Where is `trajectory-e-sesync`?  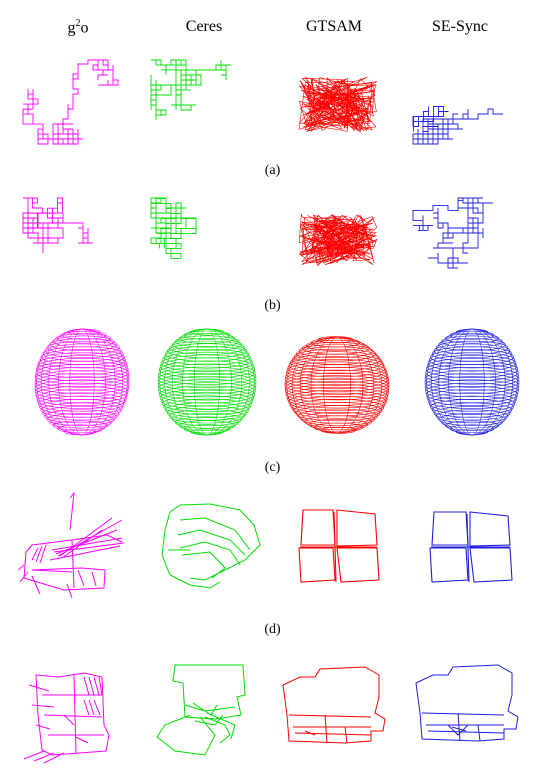
trajectory-e-sesync is located at coordinates (467, 703).